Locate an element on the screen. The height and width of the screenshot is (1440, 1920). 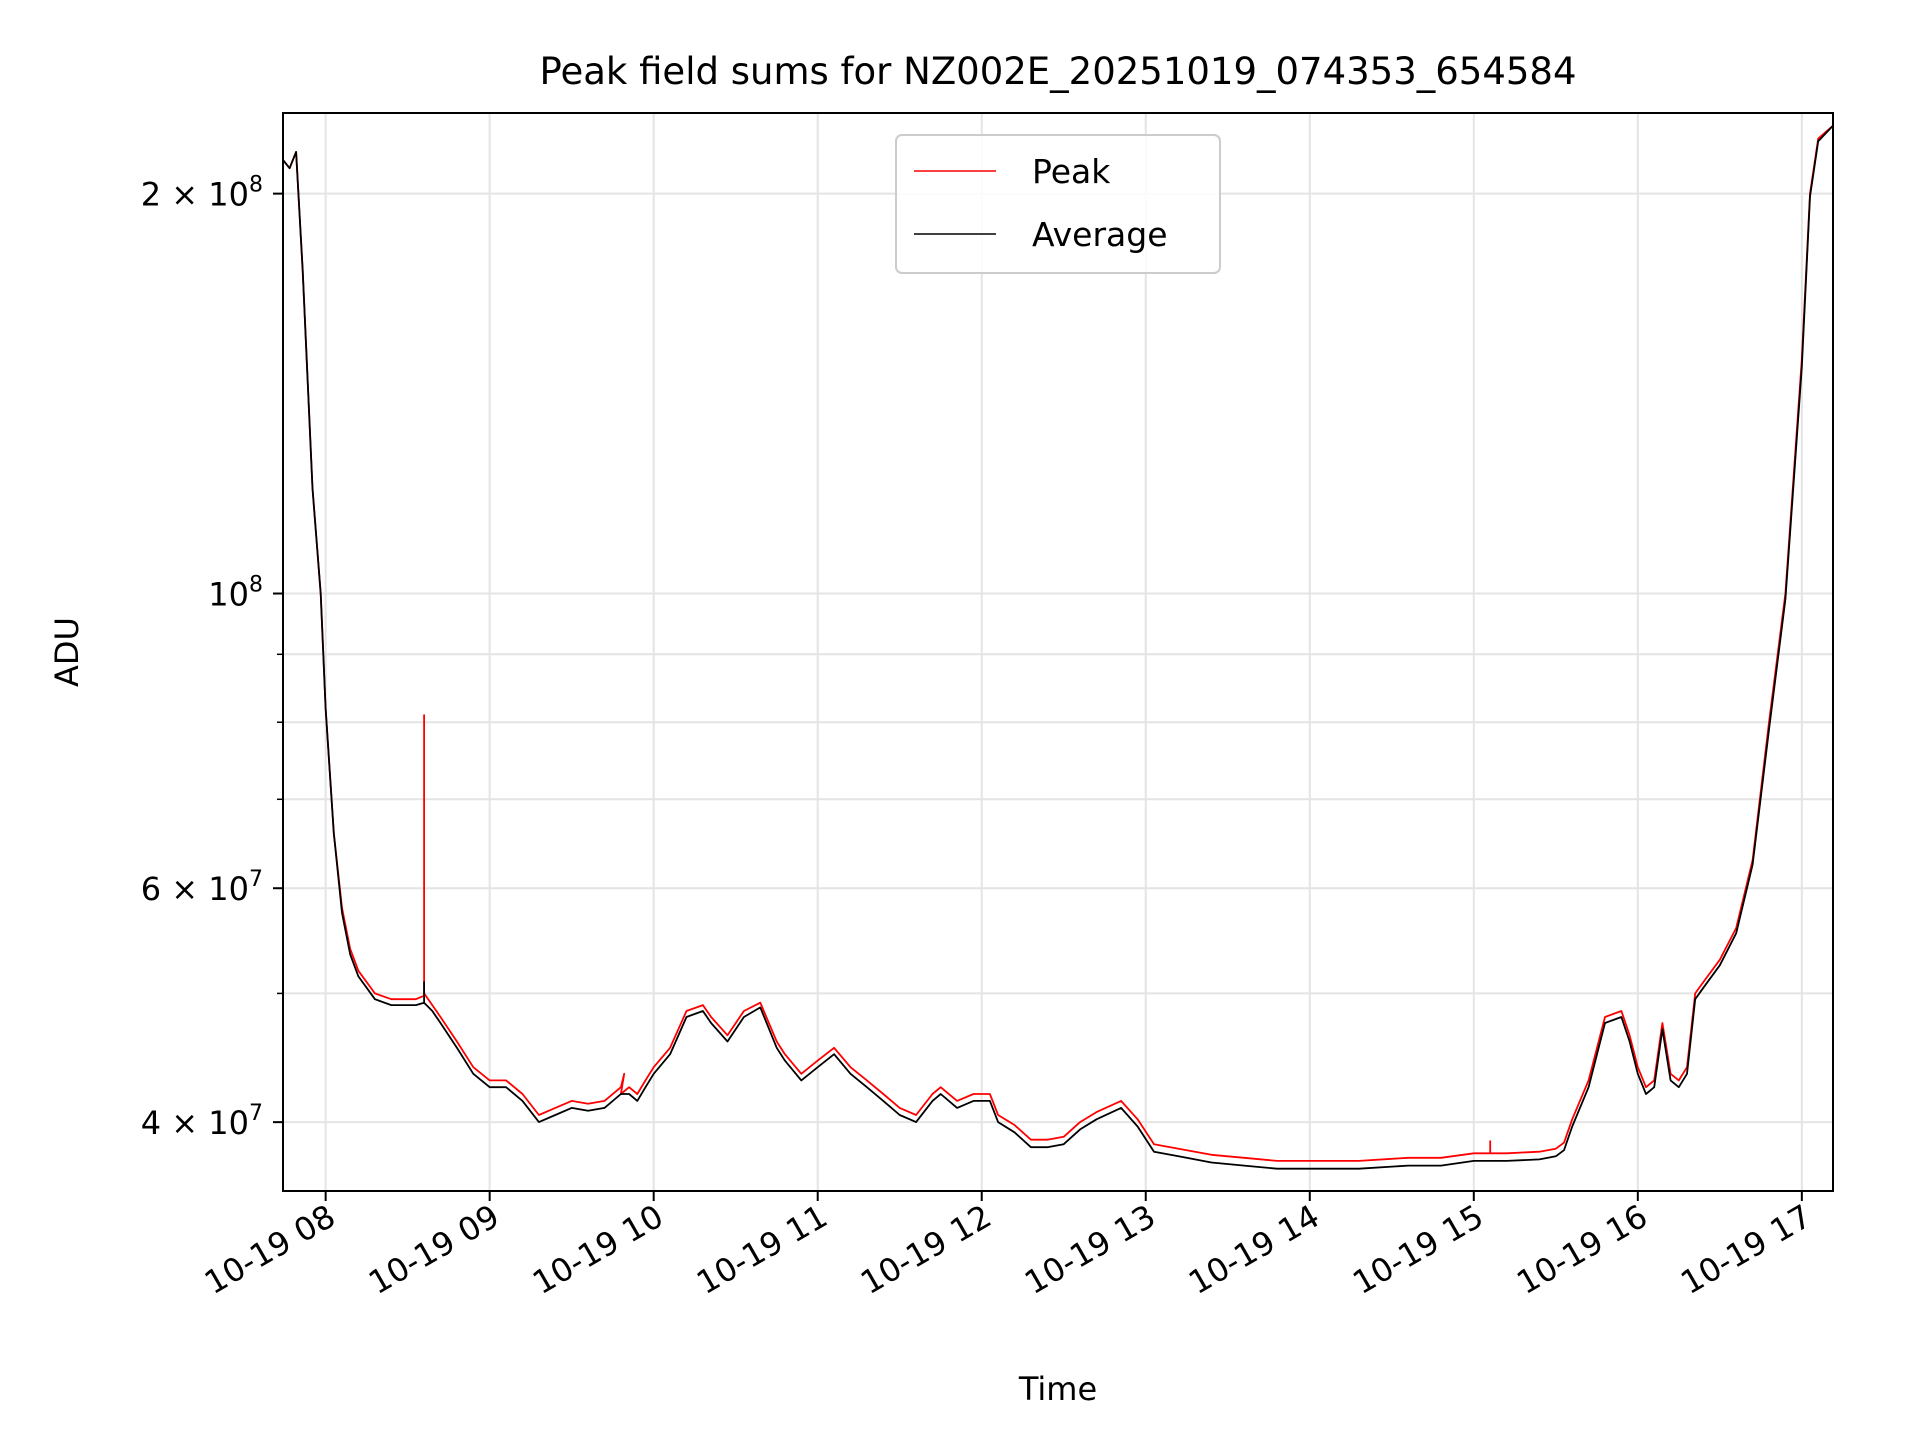
legend-average-label: Average is located at coordinates (1100, 234).